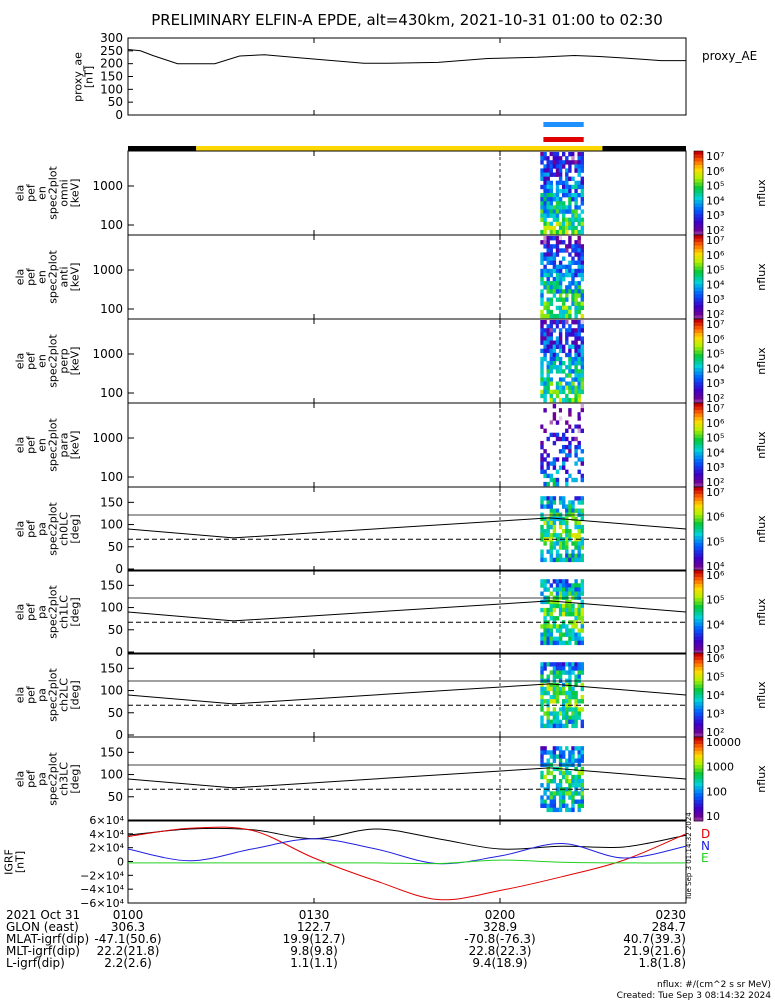 This screenshot has height=1000, width=775. What do you see at coordinates (42, 445) in the screenshot?
I see `spectrogram-energy-para-ylabel-line: en` at bounding box center [42, 445].